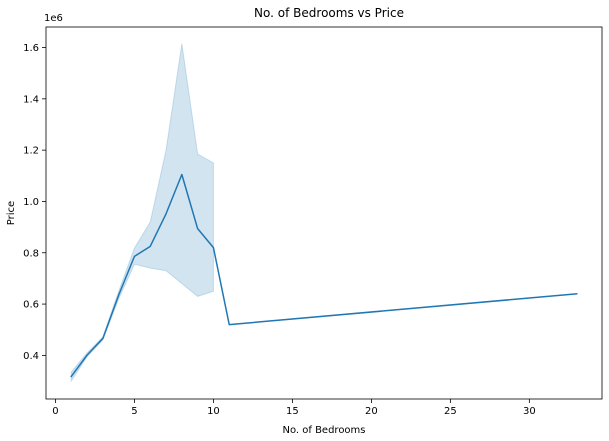 Image resolution: width=609 pixels, height=441 pixels. I want to click on y-axis-ticks: 0.4 0.6 0.8 1.0 1.2 1.4 1.6, so click(34, 202).